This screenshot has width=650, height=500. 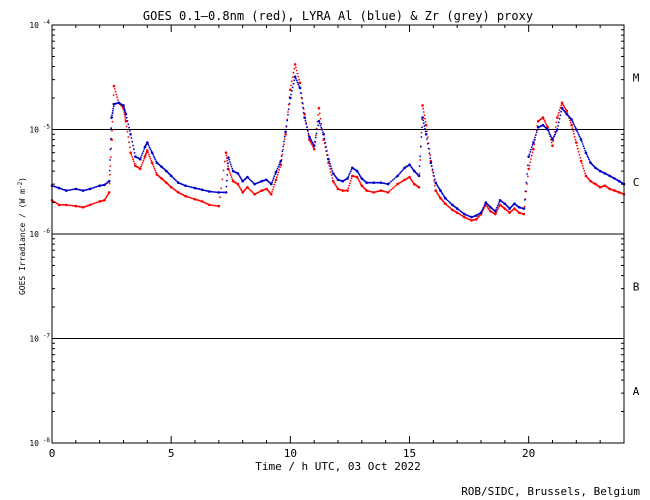 I want to click on y-tick-label-exponent: -5, so click(x=47, y=127).